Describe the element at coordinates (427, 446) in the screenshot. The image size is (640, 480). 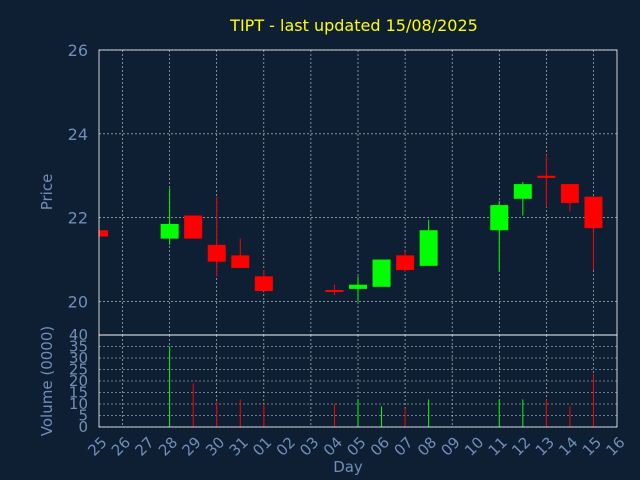
I see `x-tick-label: 08` at that location.